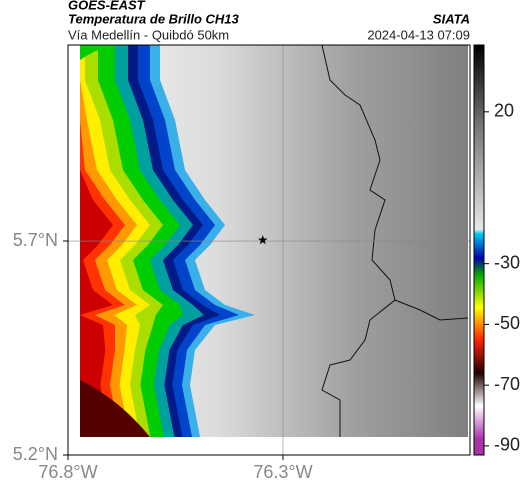 This screenshot has height=496, width=526. What do you see at coordinates (451, 18) in the screenshot?
I see `agency: SIATA` at bounding box center [451, 18].